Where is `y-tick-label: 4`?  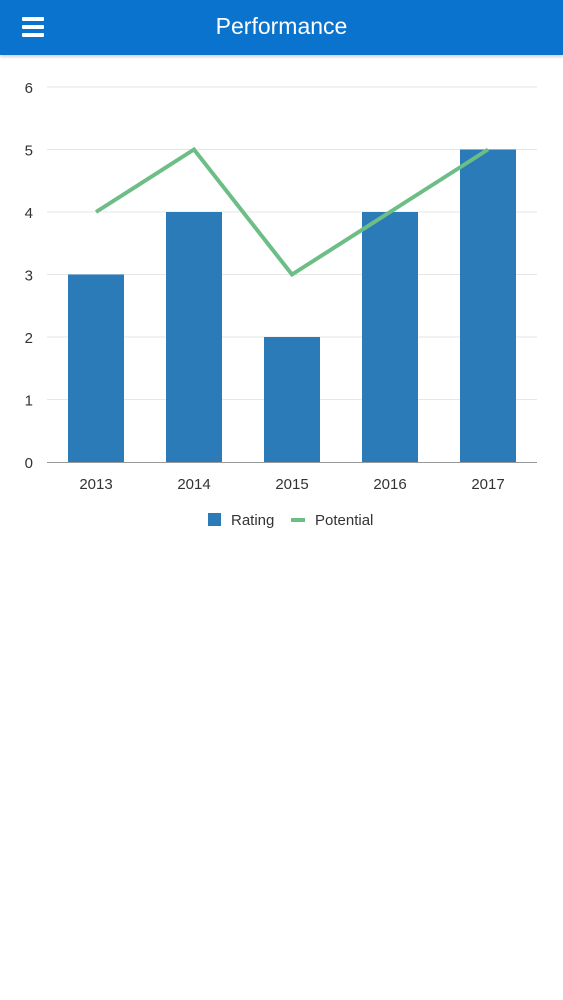 y-tick-label: 4 is located at coordinates (29, 213).